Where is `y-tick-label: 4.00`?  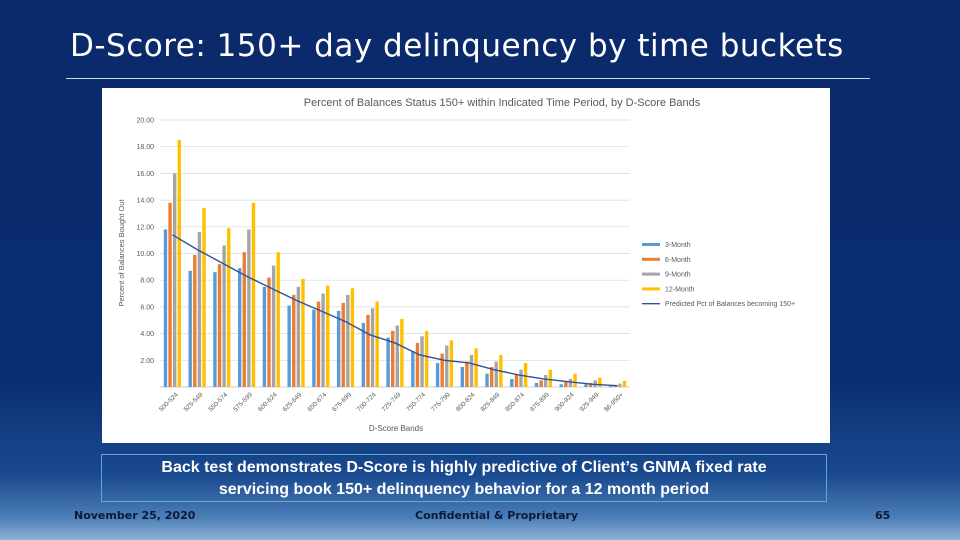 y-tick-label: 4.00 is located at coordinates (147, 334).